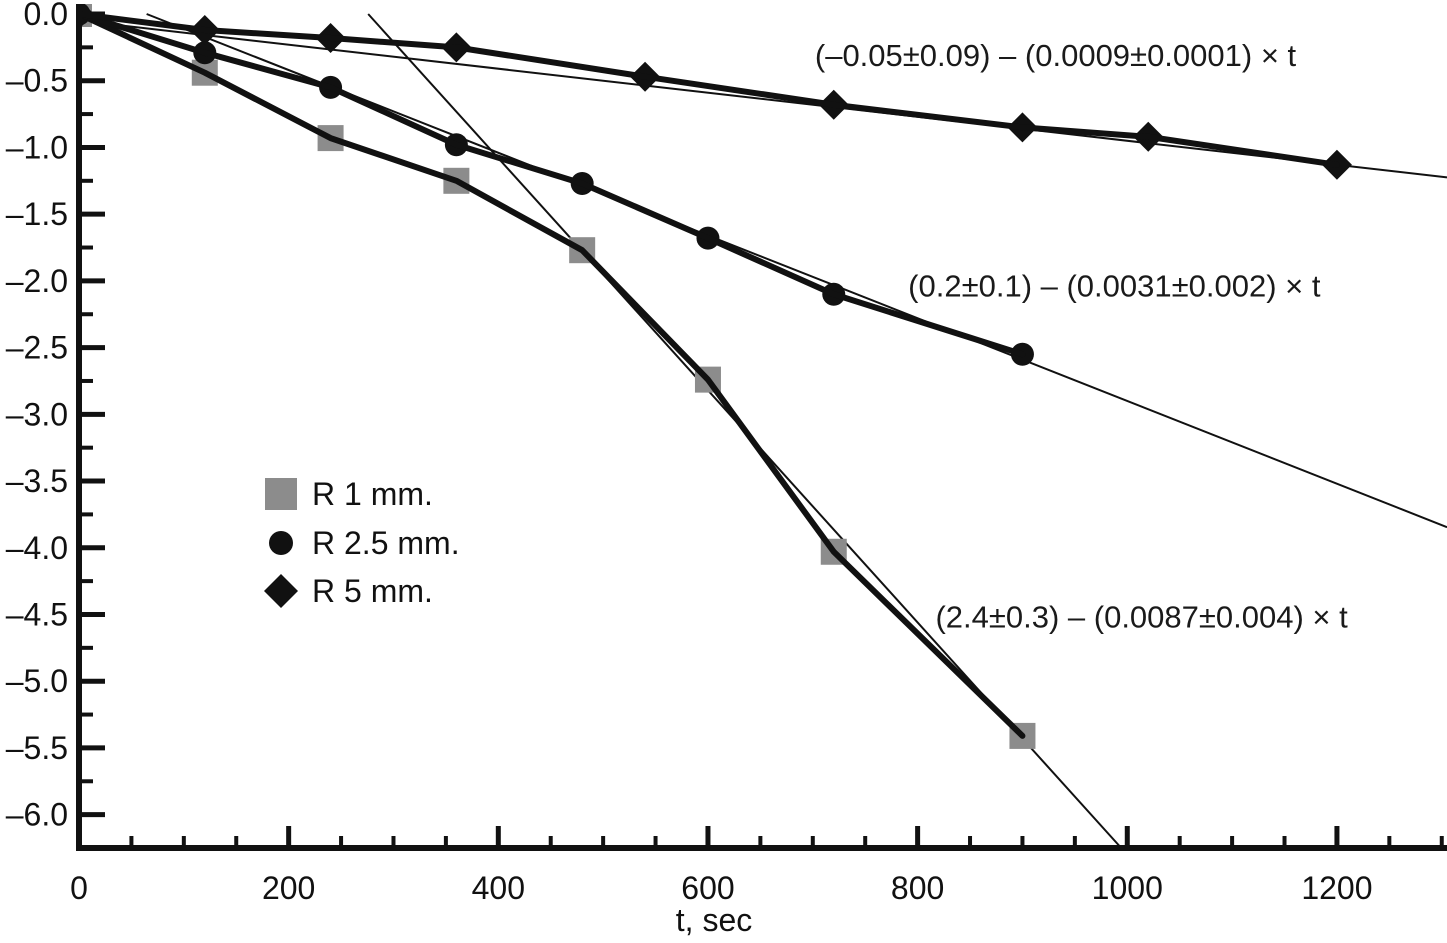  I want to click on legend-item: R 1 mm., so click(349, 494).